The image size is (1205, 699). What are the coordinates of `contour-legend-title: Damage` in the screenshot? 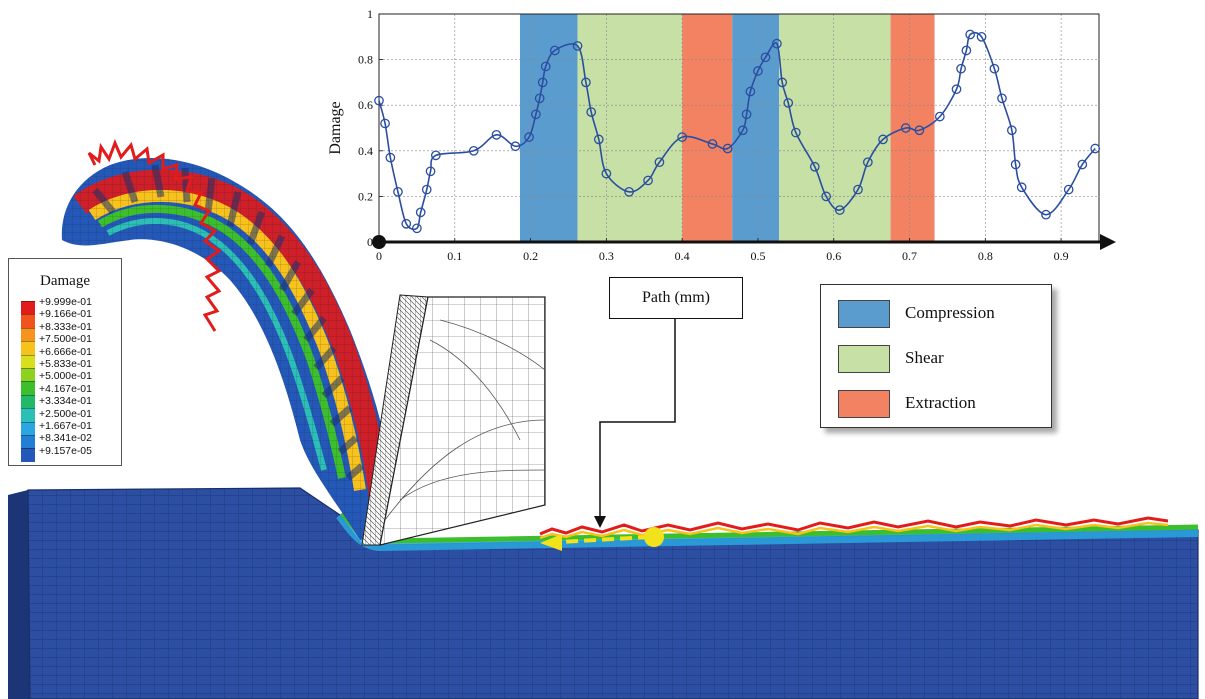 It's located at (65, 281).